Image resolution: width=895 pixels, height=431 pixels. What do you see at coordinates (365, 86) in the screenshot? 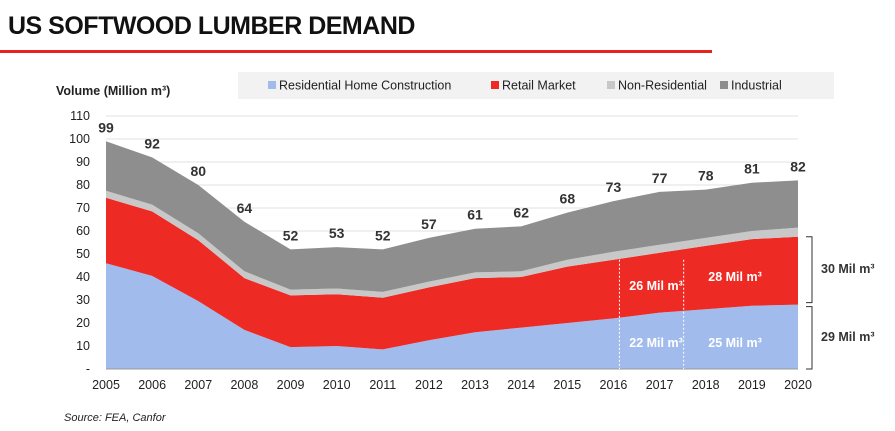
I see `legend-entry: Residential Home Construction` at bounding box center [365, 86].